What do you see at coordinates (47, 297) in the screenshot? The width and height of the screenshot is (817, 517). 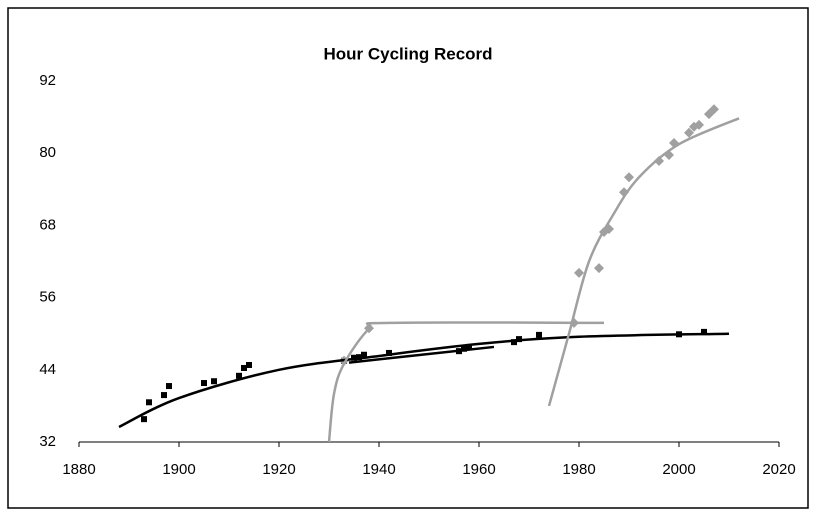 I see `y-tick-label: 56` at bounding box center [47, 297].